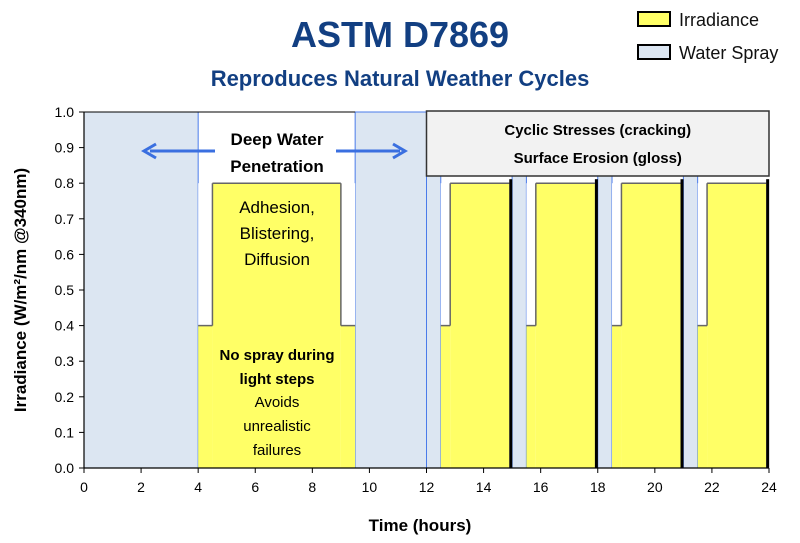 The image size is (800, 543). I want to click on x-tick-label: 24, so click(769, 487).